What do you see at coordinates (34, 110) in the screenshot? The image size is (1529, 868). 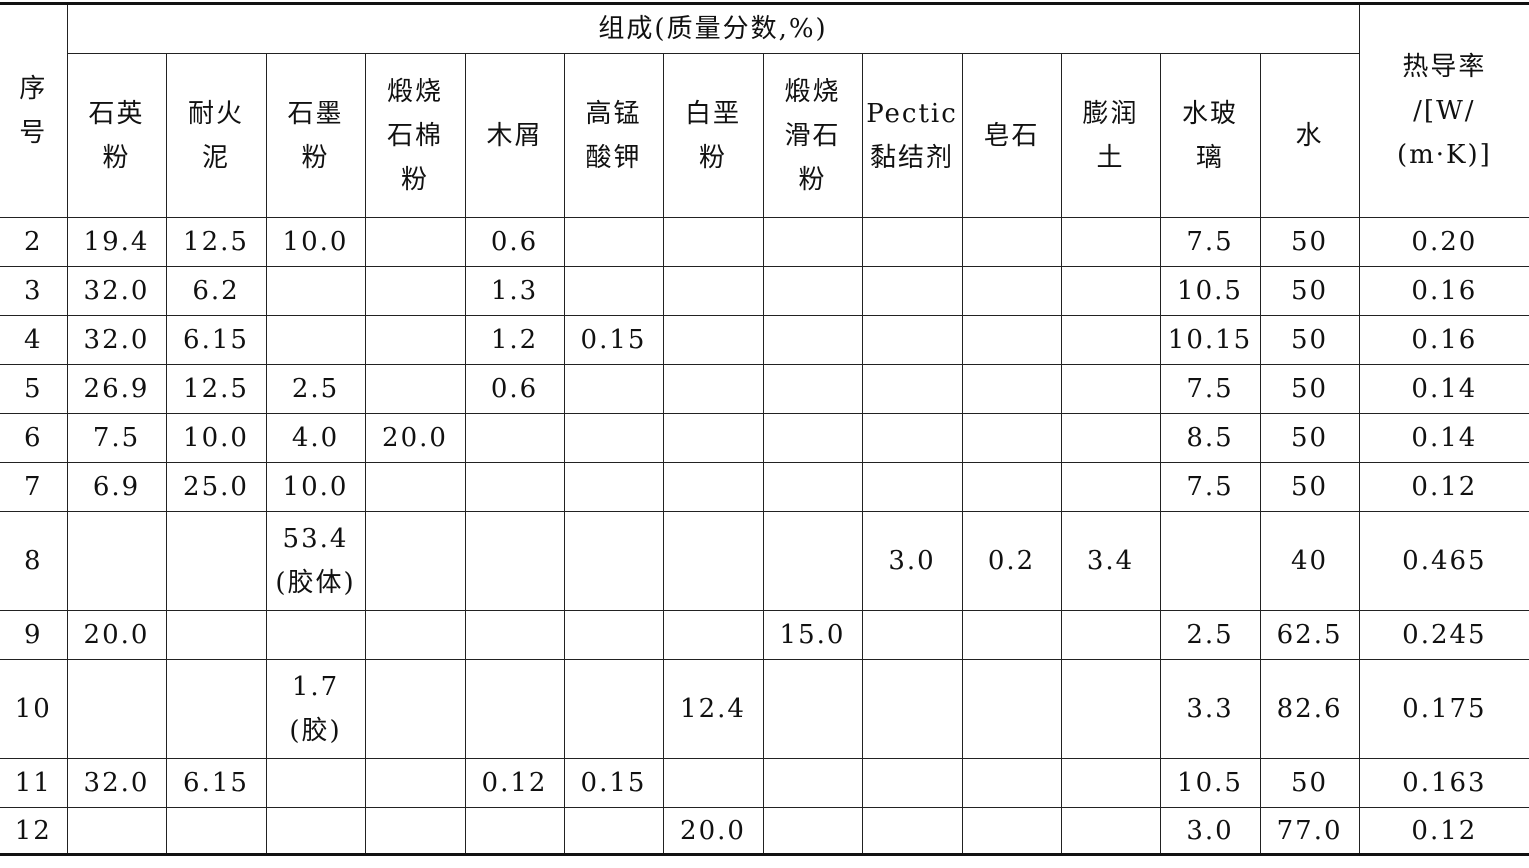 I see `index-header: 序 号` at bounding box center [34, 110].